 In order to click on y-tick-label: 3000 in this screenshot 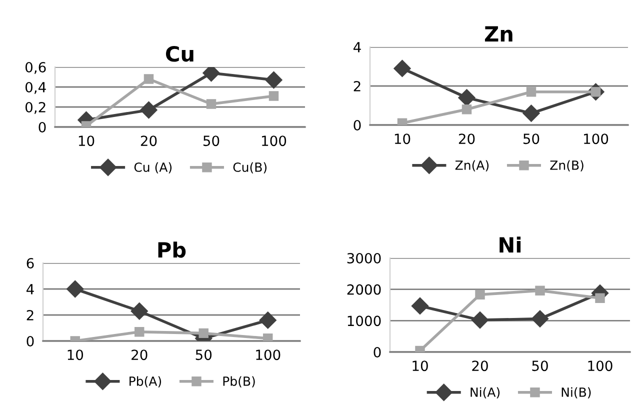, I will do `click(364, 258)`.